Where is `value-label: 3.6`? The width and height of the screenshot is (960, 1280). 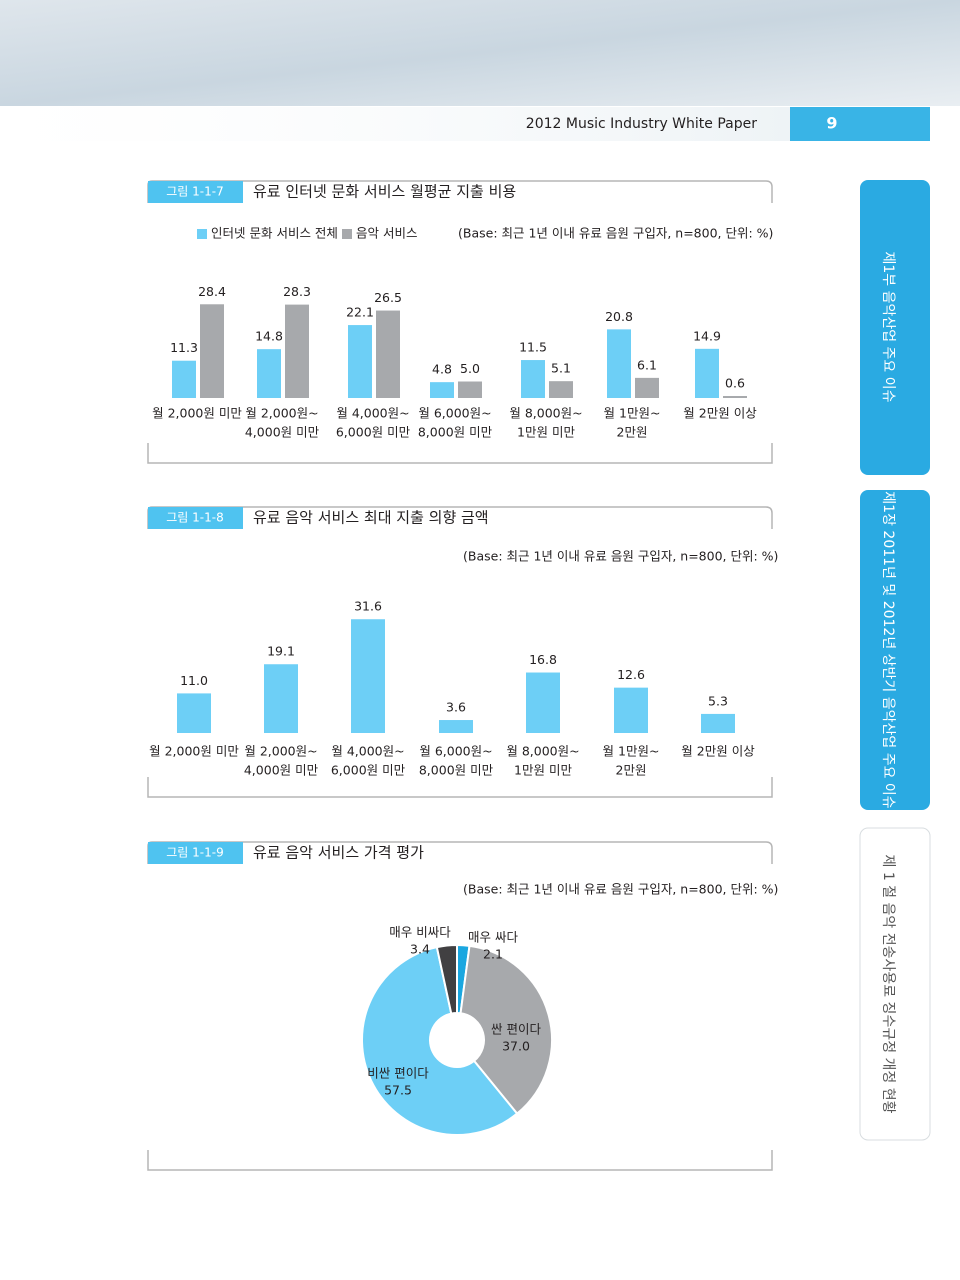 value-label: 3.6 is located at coordinates (456, 707).